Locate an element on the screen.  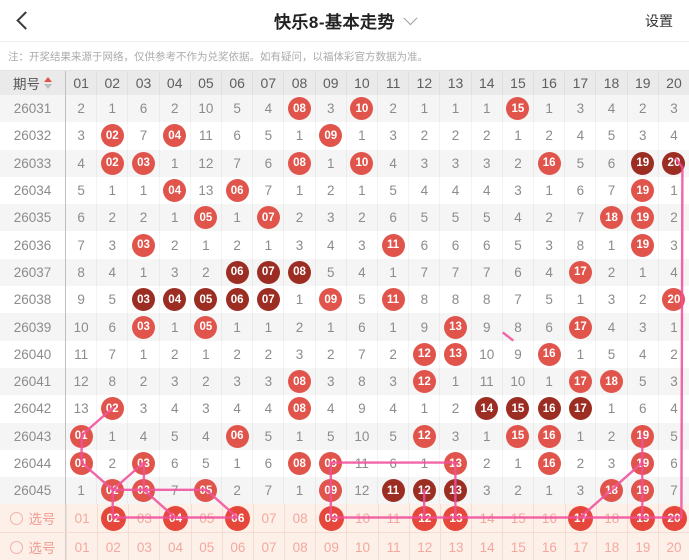
omission-cell: 4 is located at coordinates (454, 190).